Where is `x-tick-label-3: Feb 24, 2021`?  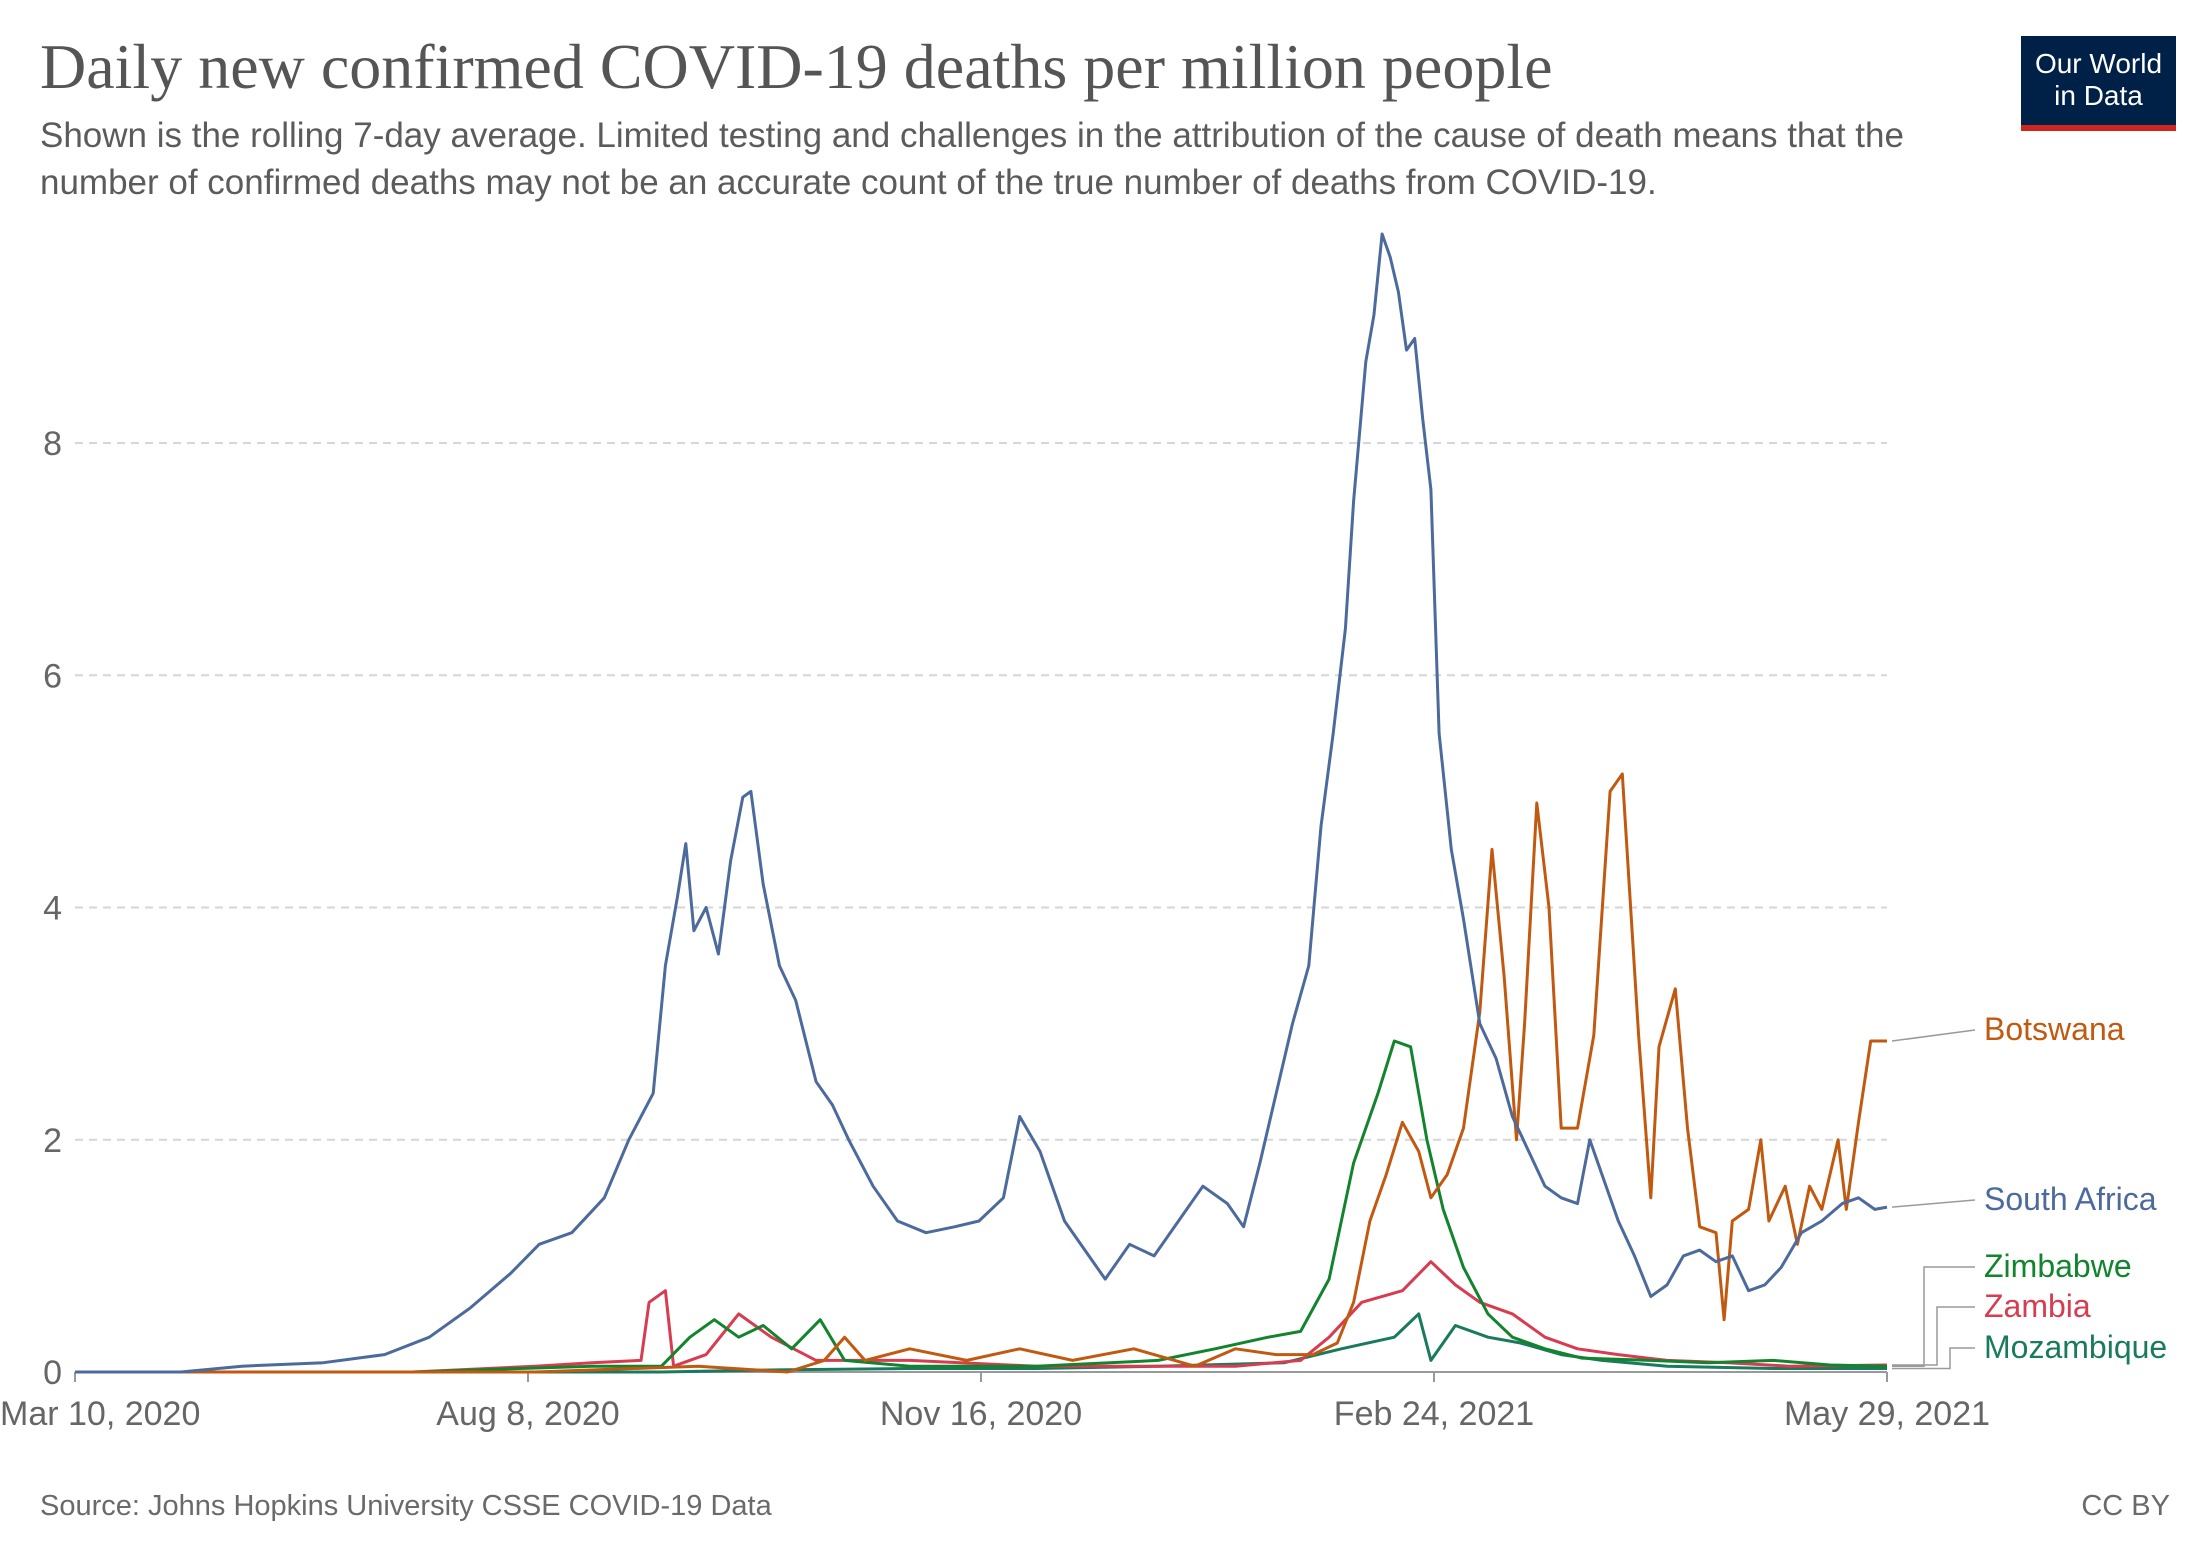 x-tick-label-3: Feb 24, 2021 is located at coordinates (1434, 1414).